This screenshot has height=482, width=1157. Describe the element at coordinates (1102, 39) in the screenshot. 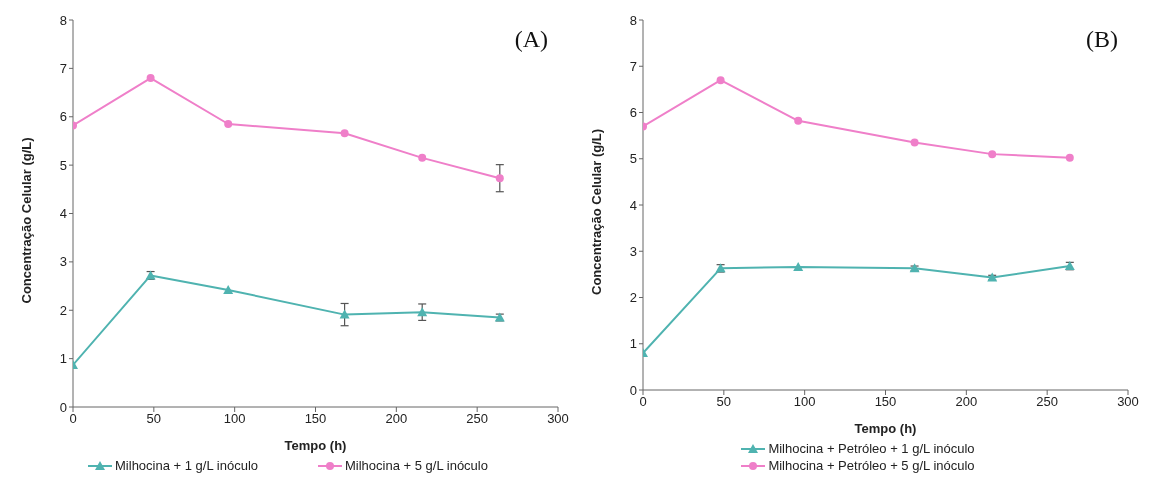

I see `annotation: (B)` at that location.